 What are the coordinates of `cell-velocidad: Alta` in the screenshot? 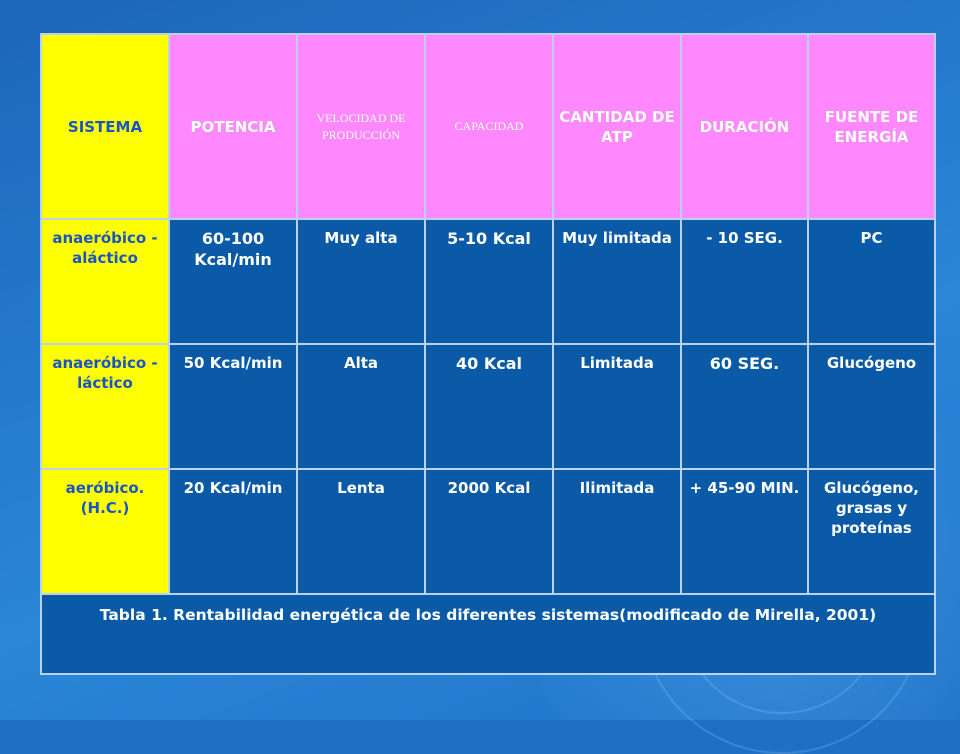 It's located at (361, 406).